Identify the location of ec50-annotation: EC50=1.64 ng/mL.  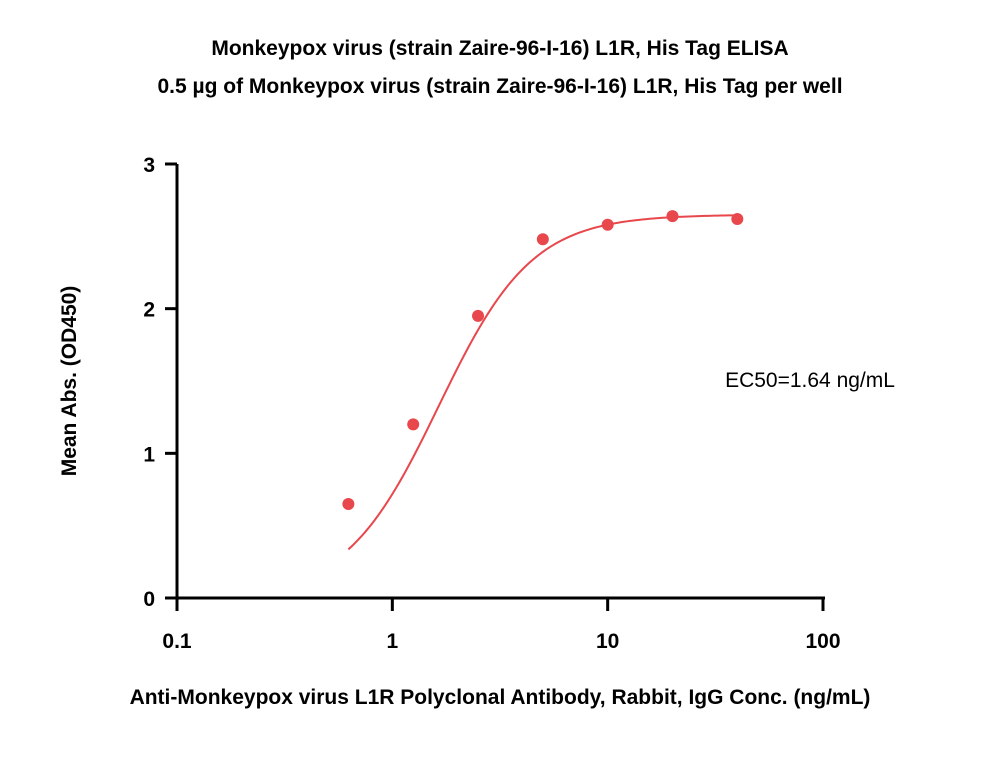
(810, 380).